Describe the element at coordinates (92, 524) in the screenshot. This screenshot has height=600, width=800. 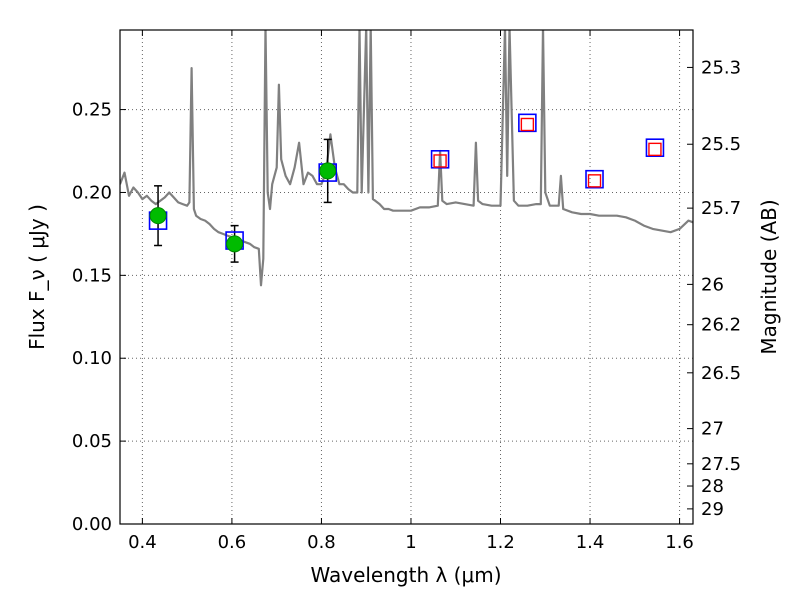
I see `y-tick-label: 0.00` at that location.